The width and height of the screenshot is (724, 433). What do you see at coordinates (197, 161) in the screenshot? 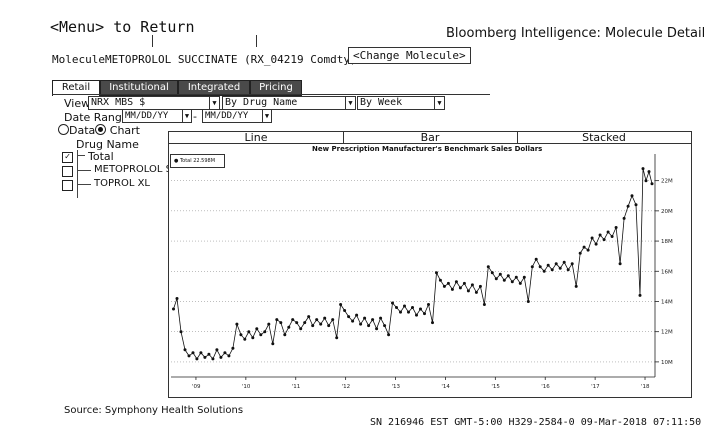
I see `chart-legend: ● Total 22.598M` at bounding box center [197, 161].